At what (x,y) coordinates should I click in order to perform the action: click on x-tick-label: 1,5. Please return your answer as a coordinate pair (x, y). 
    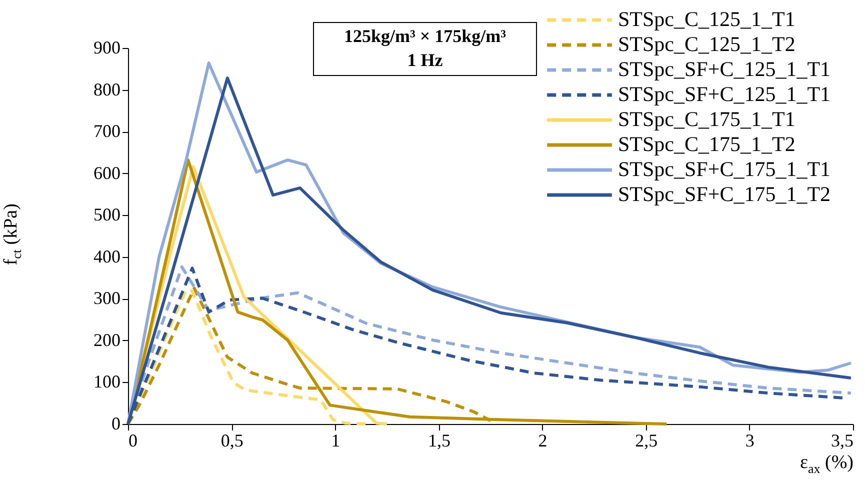
    Looking at the image, I should click on (439, 440).